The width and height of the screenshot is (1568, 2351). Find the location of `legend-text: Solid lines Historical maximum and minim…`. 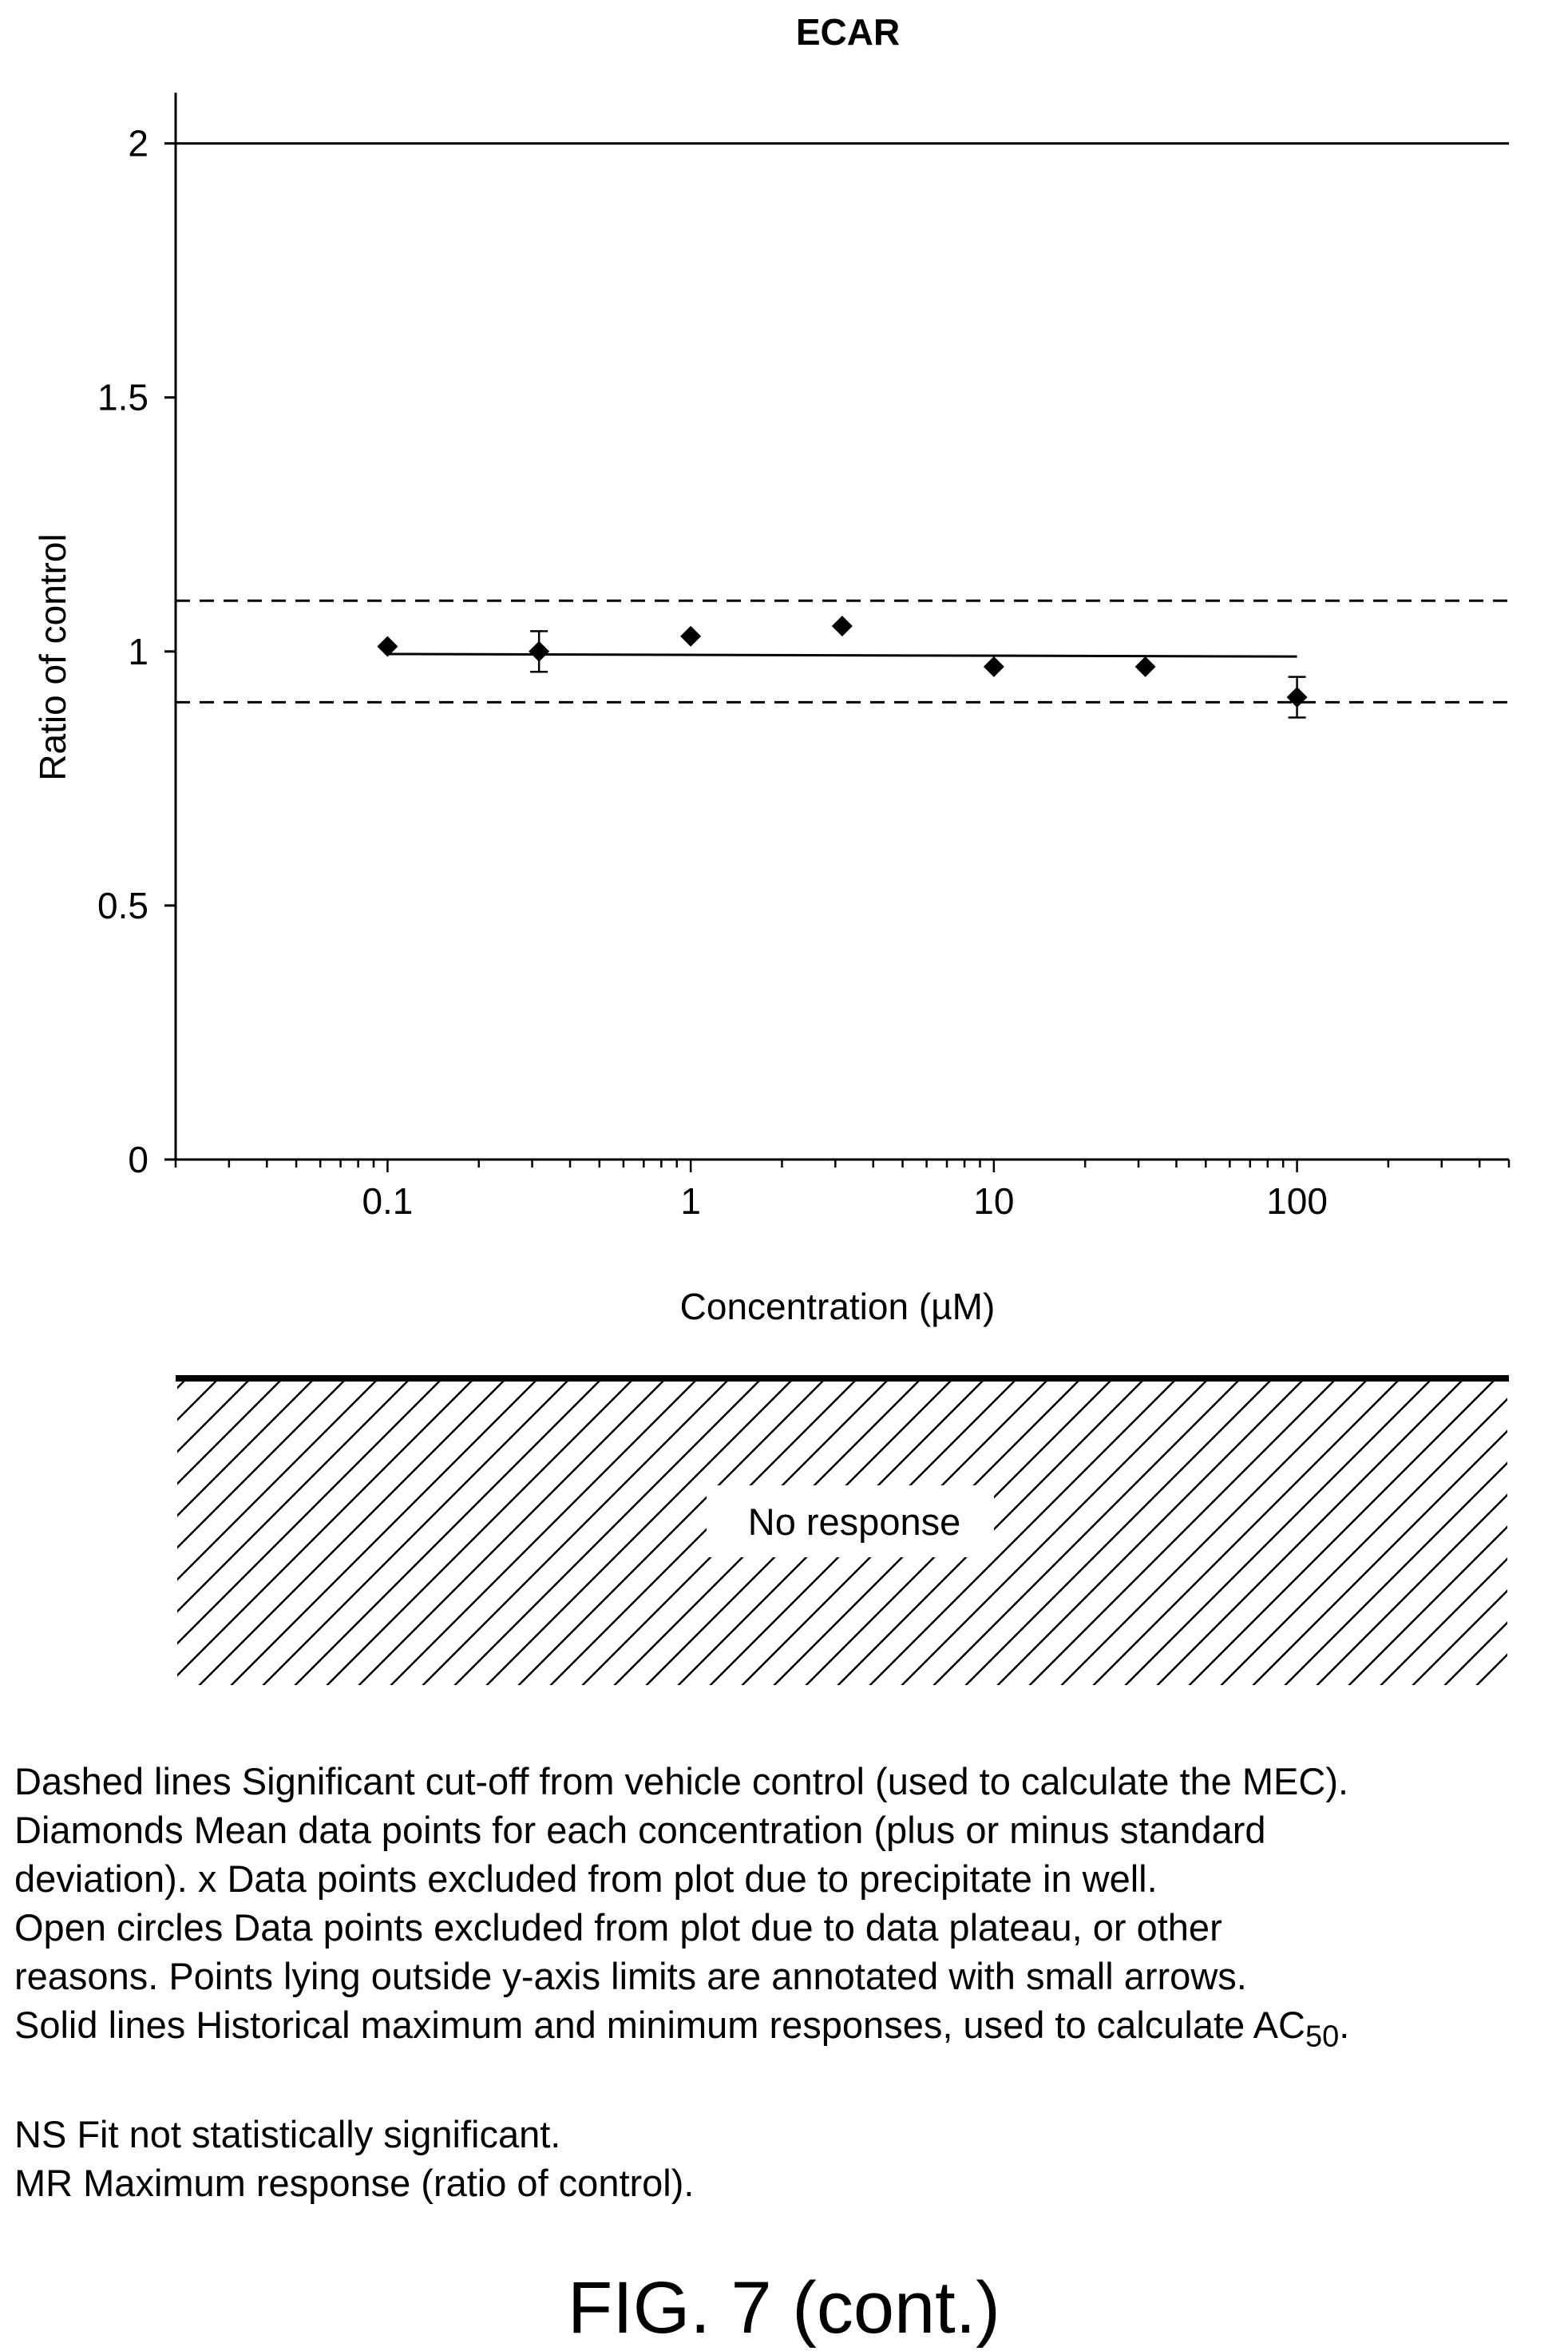

legend-text: Solid lines Historical maximum and minim… is located at coordinates (660, 2025).